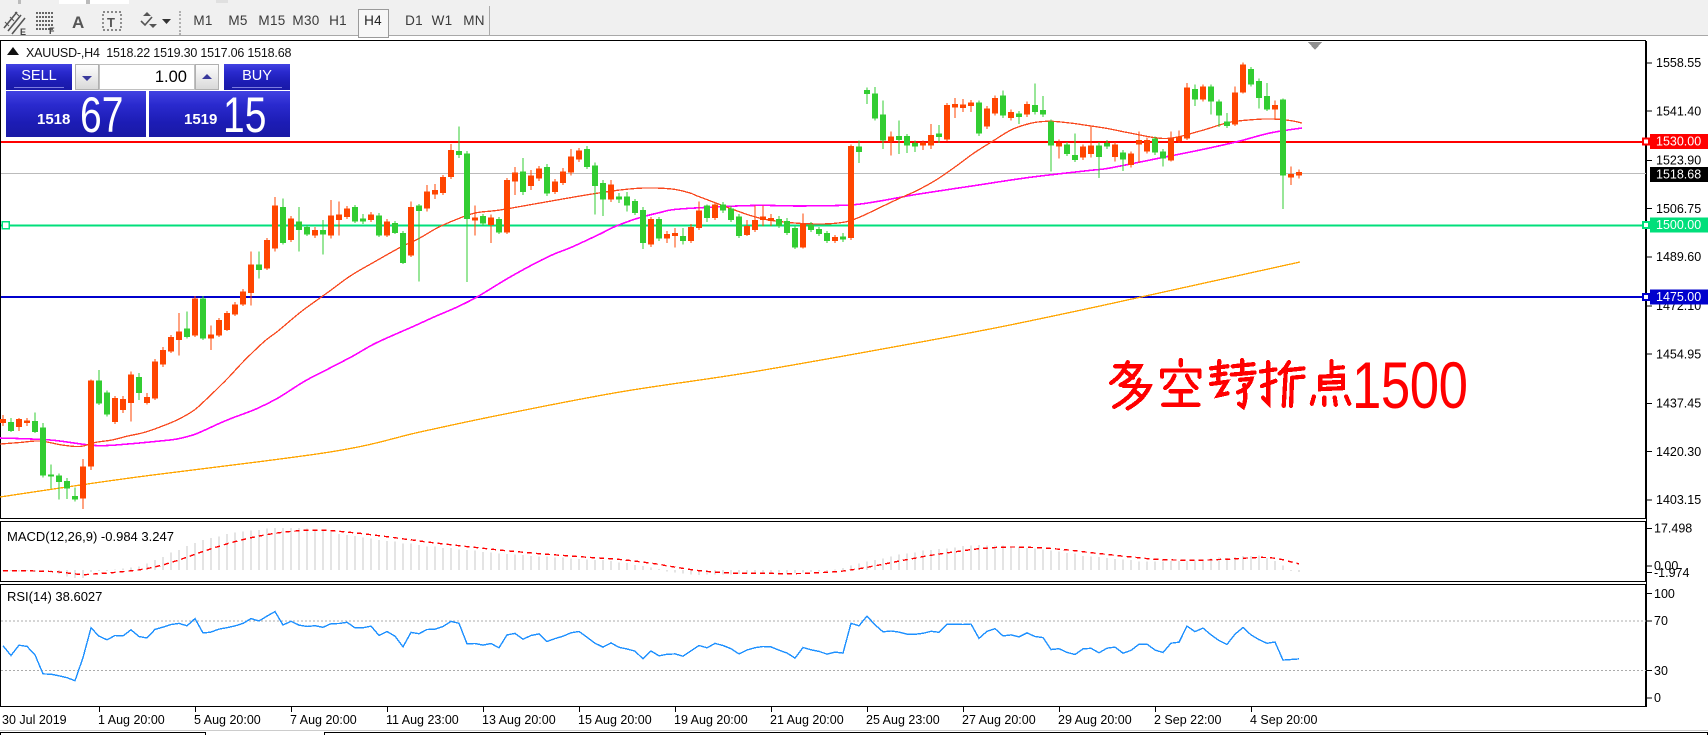  What do you see at coordinates (227, 720) in the screenshot?
I see `svg-text: 5 Aug 20:00` at bounding box center [227, 720].